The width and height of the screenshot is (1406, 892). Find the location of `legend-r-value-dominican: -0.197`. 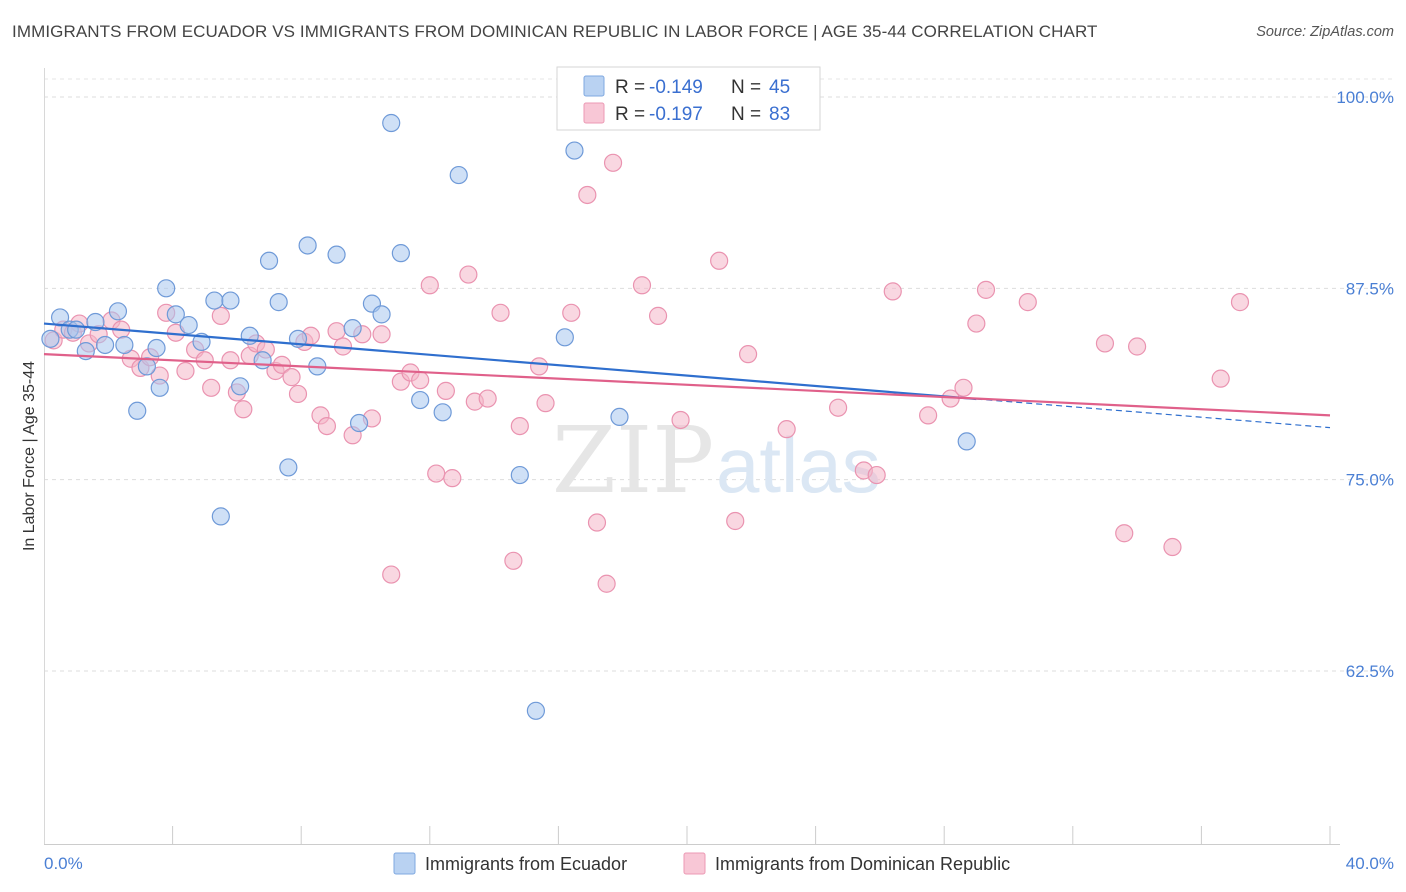

legend-r-value-dominican: -0.197 is located at coordinates (676, 114).